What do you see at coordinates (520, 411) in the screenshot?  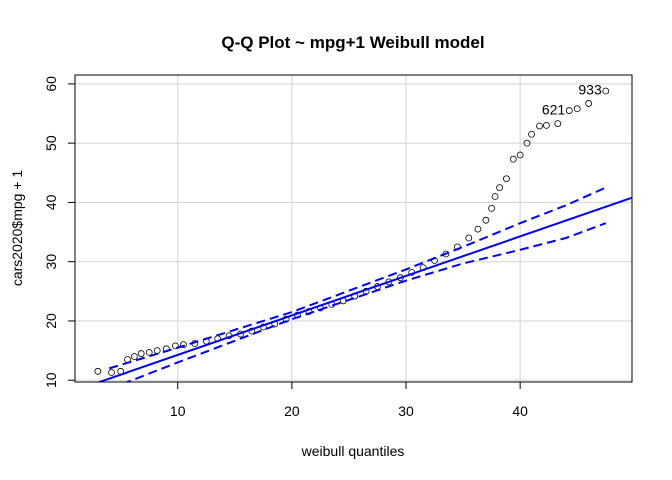 I see `x-tick-label: 40` at bounding box center [520, 411].